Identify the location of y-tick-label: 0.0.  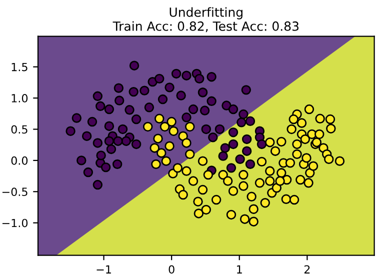
(19, 160).